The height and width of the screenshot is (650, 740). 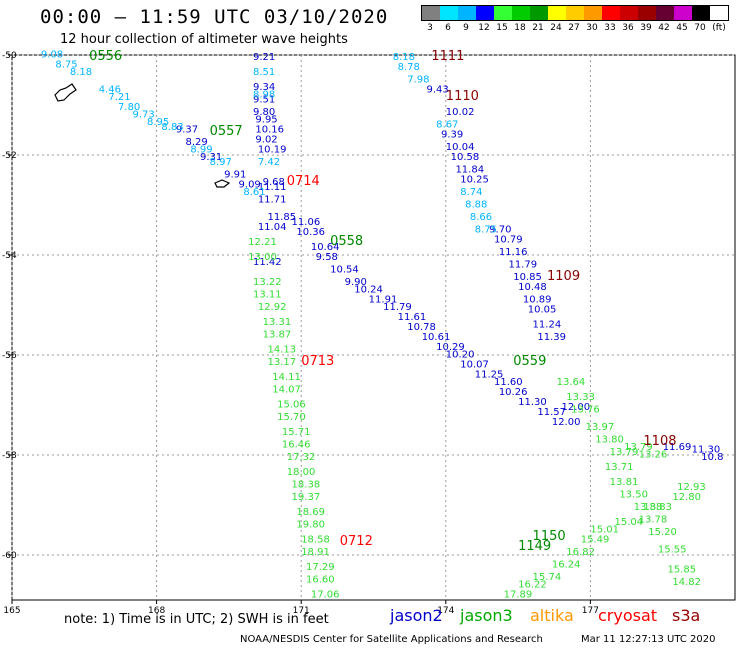 I want to click on satellite-jason2: jason2, so click(x=416, y=615).